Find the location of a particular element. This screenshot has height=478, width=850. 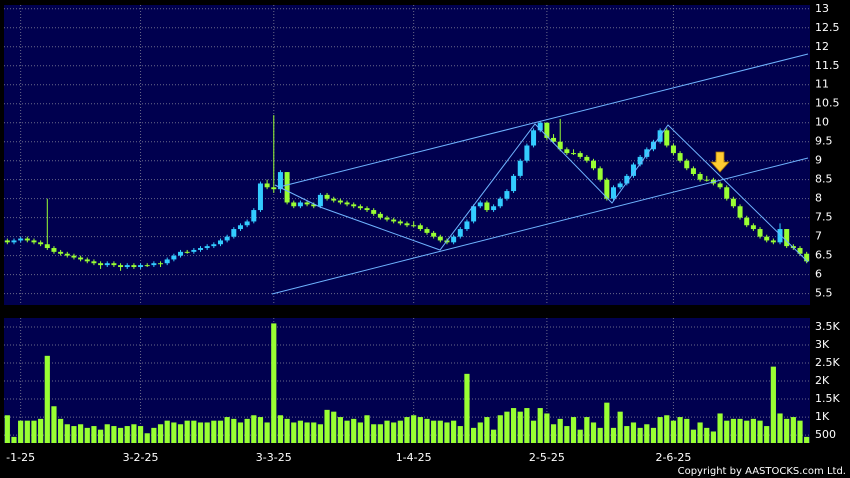

y-tick-label: 8 is located at coordinates (818, 198).